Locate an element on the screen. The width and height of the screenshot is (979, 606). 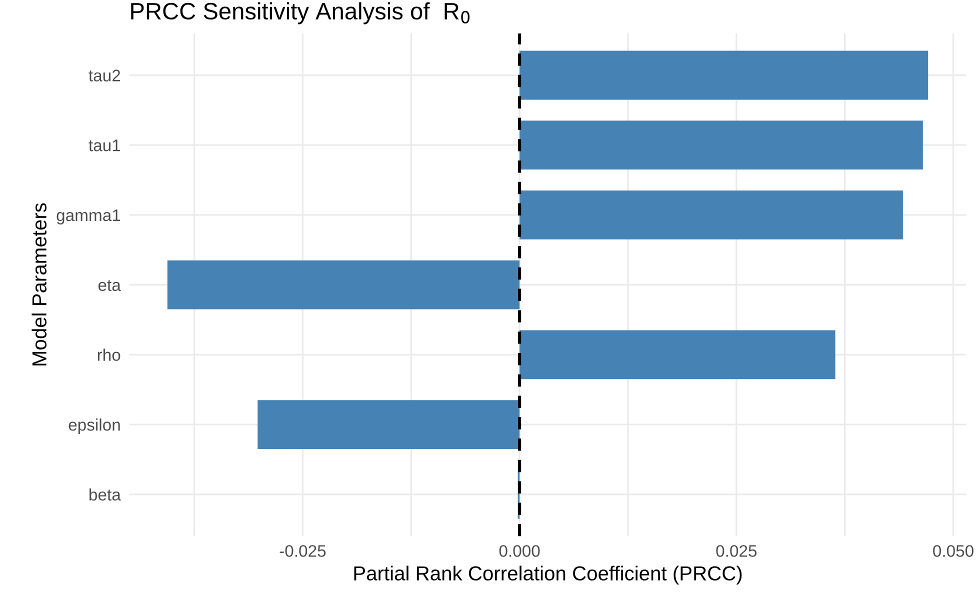
y-tick-label: rho is located at coordinates (109, 354).